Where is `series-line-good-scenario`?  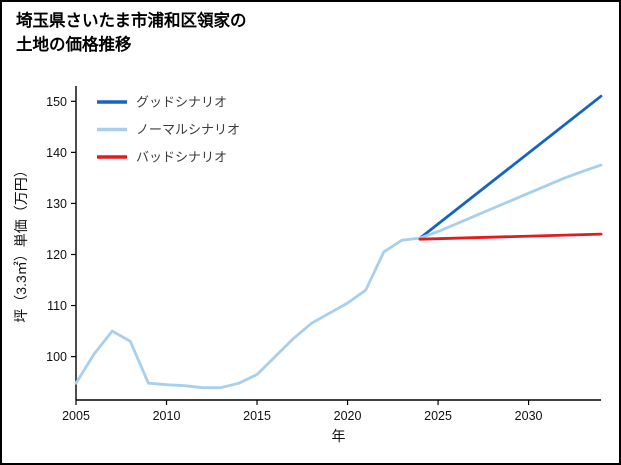 series-line-good-scenario is located at coordinates (510, 167).